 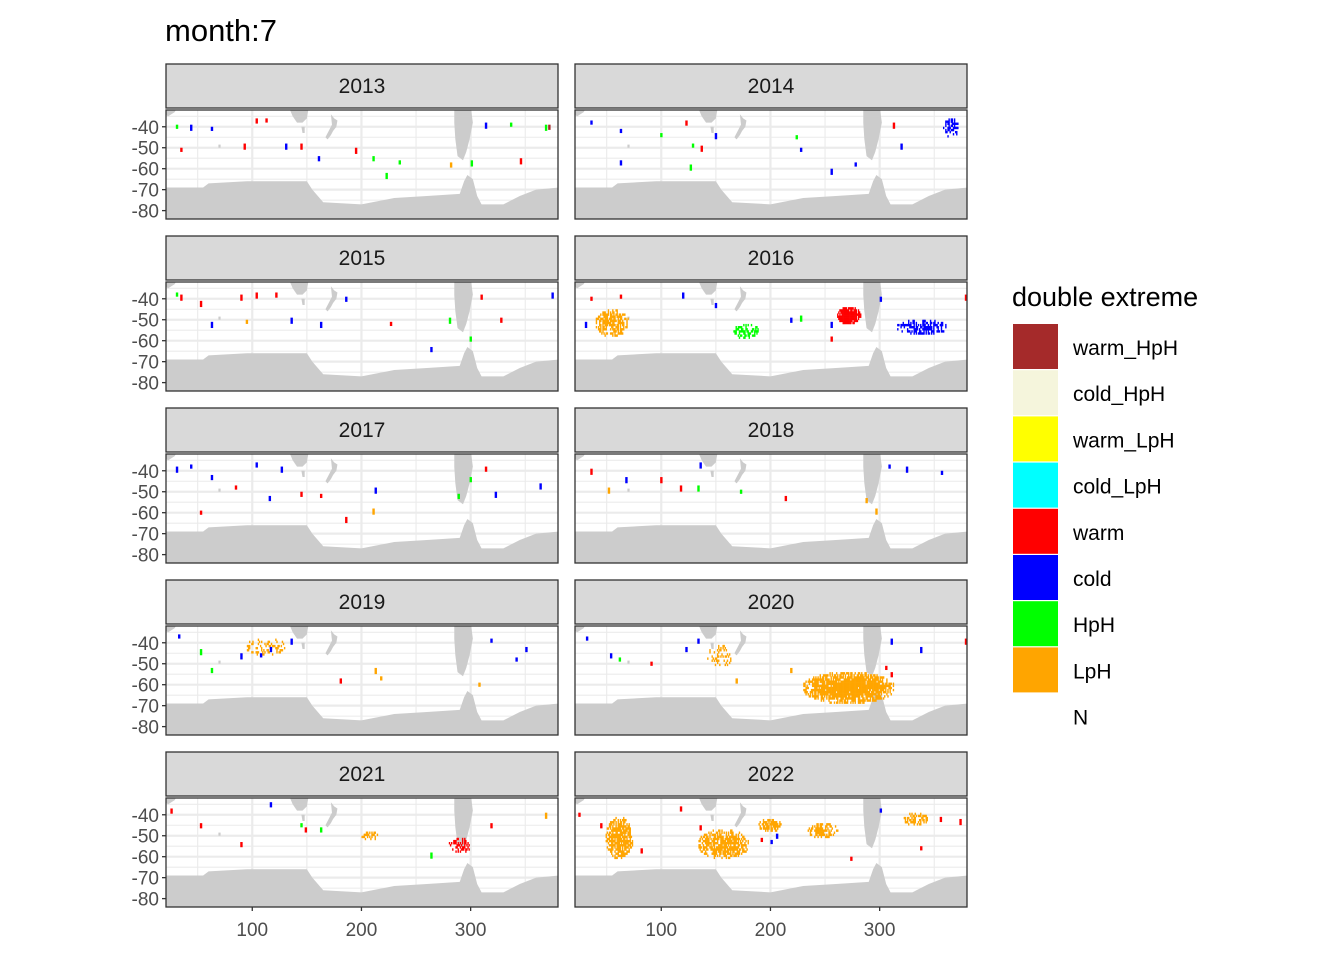 What do you see at coordinates (362, 430) in the screenshot?
I see `facet-strip-label: 2017` at bounding box center [362, 430].